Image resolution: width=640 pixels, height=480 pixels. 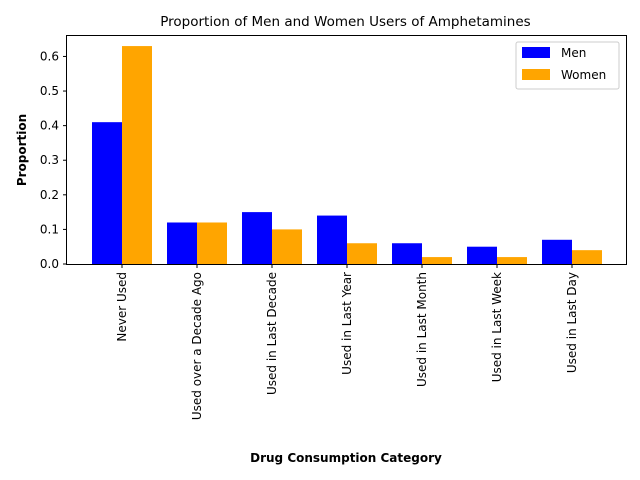 I want to click on x-tick-label-4: Used in Last Month, so click(x=422, y=329).